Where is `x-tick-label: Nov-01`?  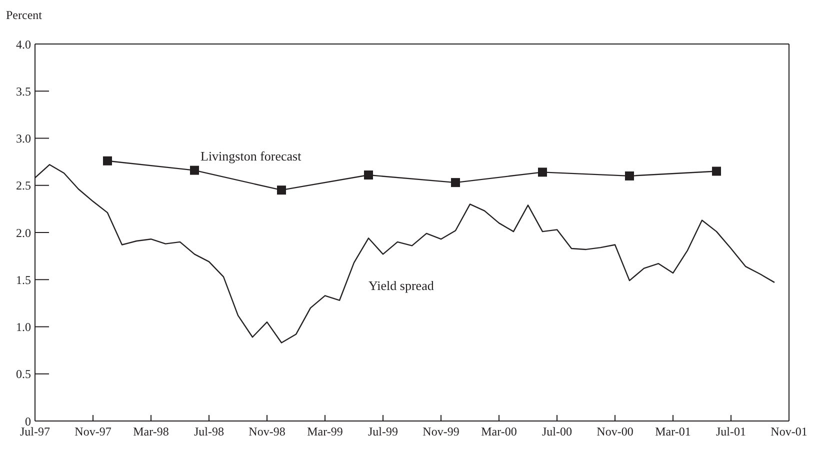
x-tick-label: Nov-01 is located at coordinates (789, 431).